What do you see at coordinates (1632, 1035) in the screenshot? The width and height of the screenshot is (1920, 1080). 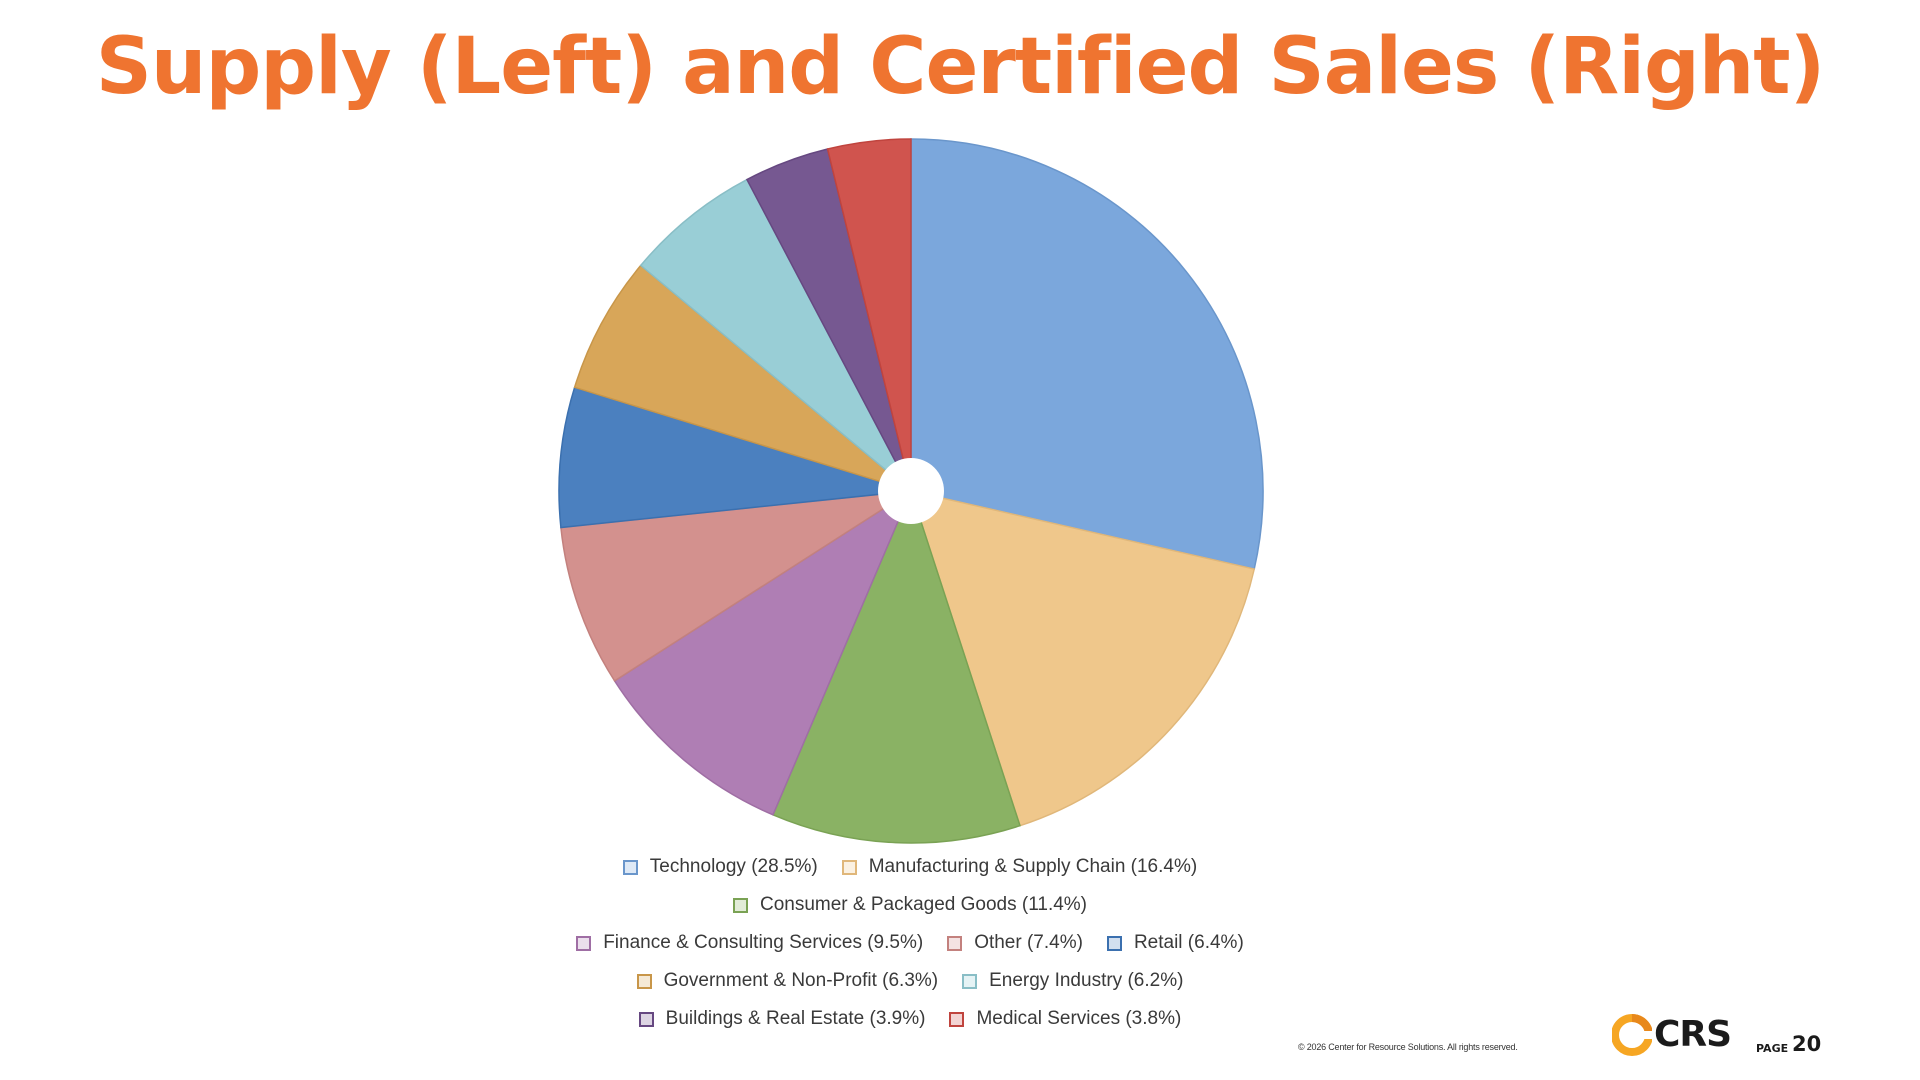 I see `crs-logo-icon` at bounding box center [1632, 1035].